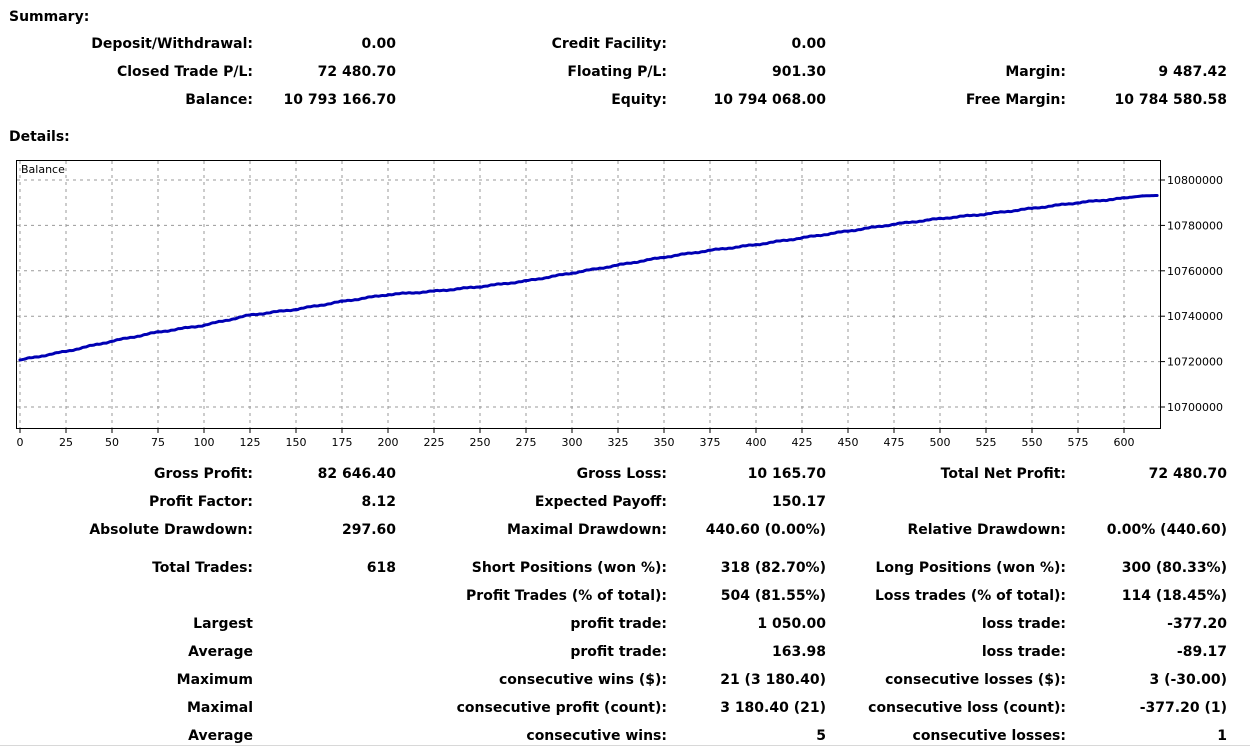 This screenshot has height=750, width=1250. What do you see at coordinates (821, 736) in the screenshot?
I see `avg-consecutive-wins-value: 5` at bounding box center [821, 736].